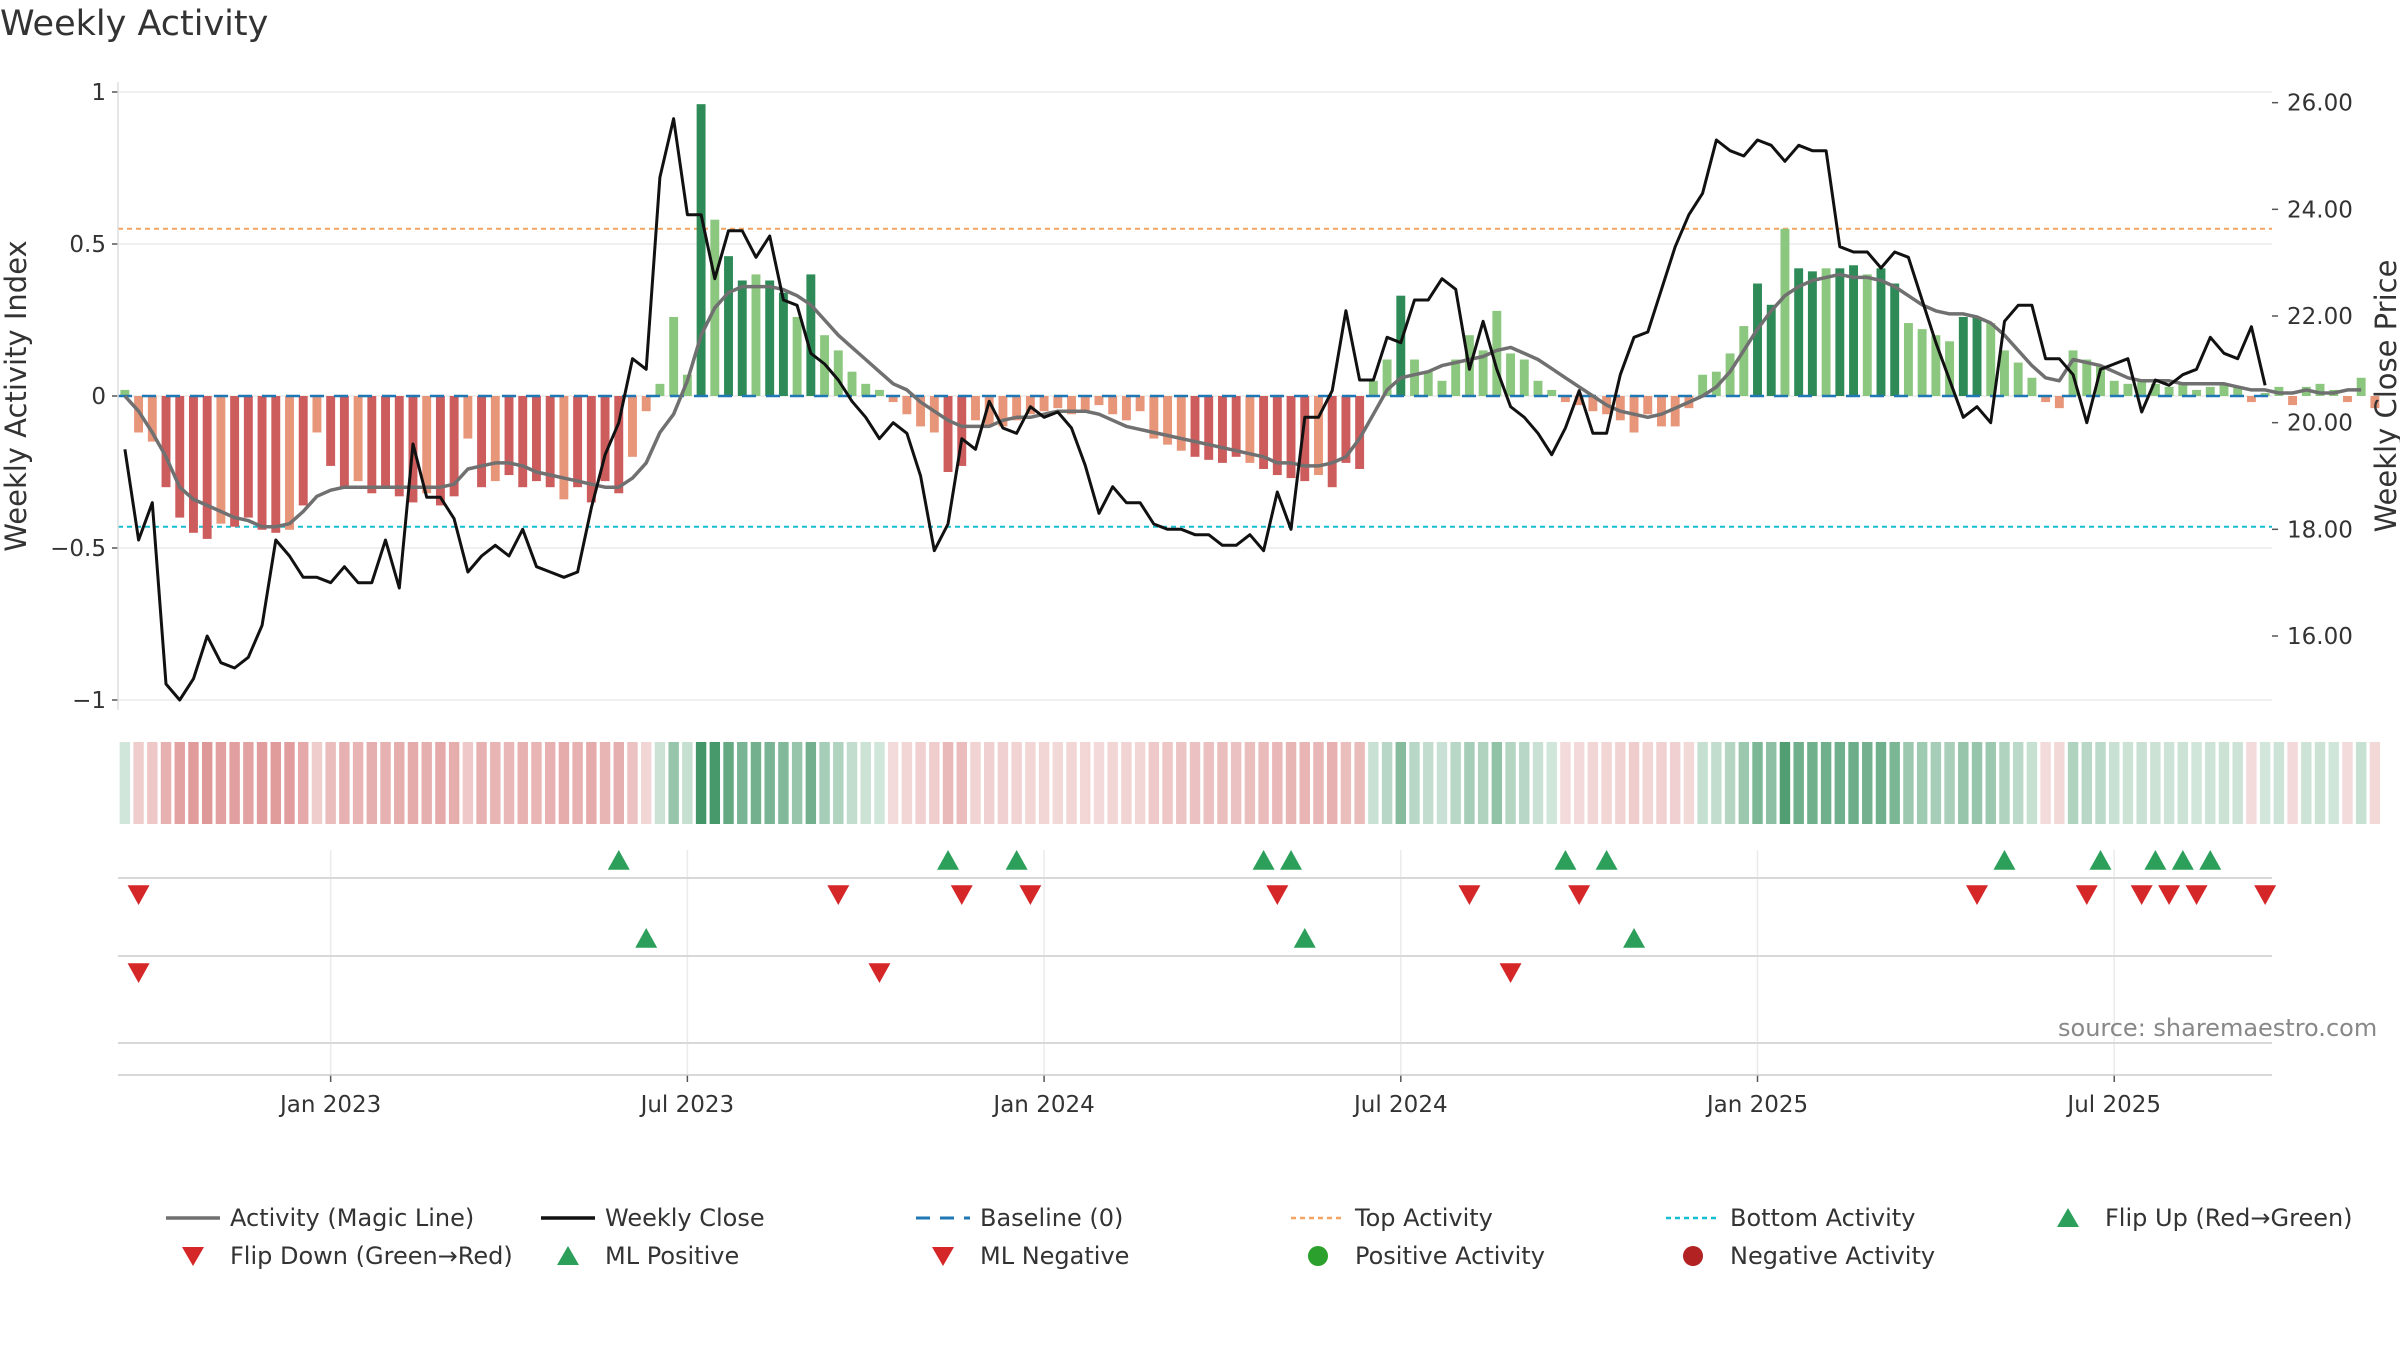 Image resolution: width=2400 pixels, height=1350 pixels. Describe the element at coordinates (329, 1105) in the screenshot. I see `x-tick-label: Jan 2023` at that location.